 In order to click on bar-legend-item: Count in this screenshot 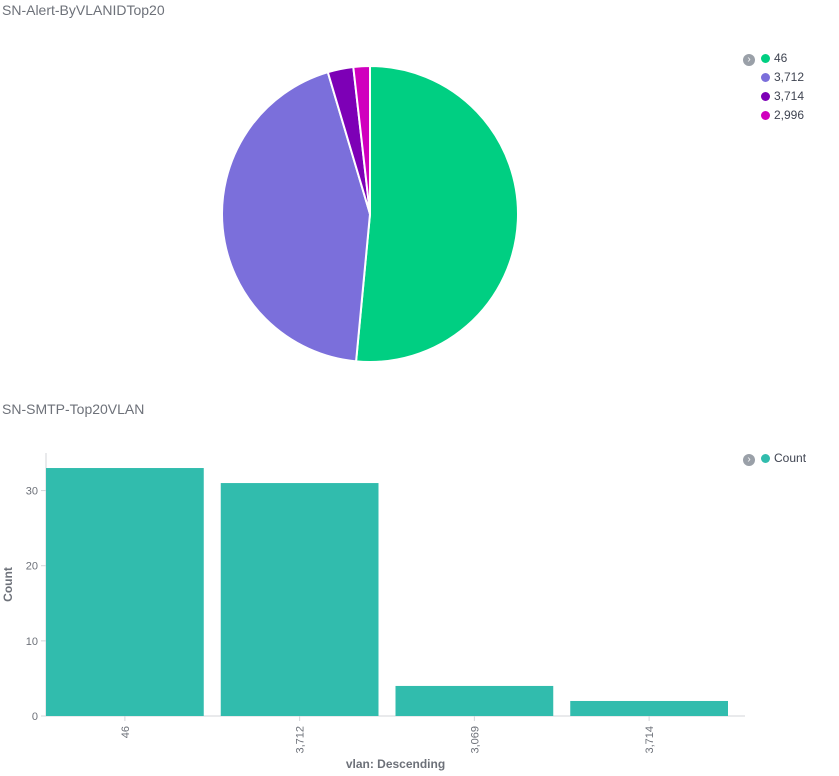, I will do `click(783, 458)`.